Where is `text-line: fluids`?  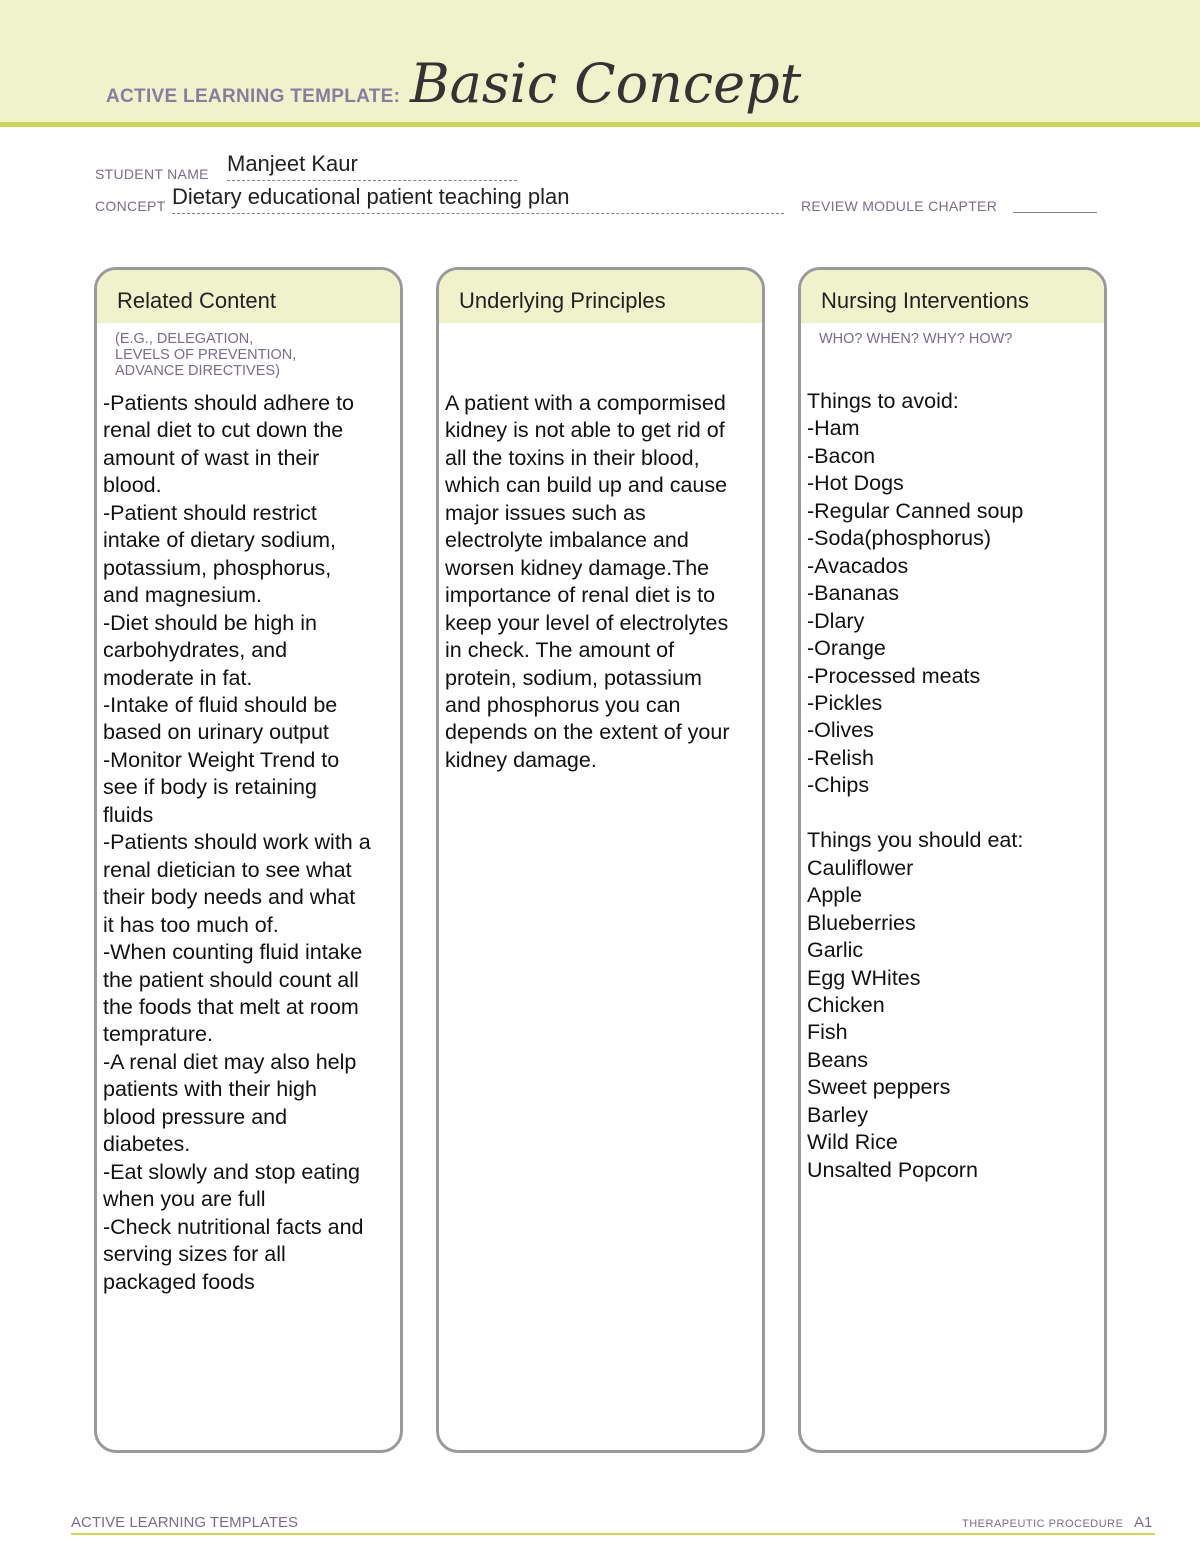
text-line: fluids is located at coordinates (128, 814).